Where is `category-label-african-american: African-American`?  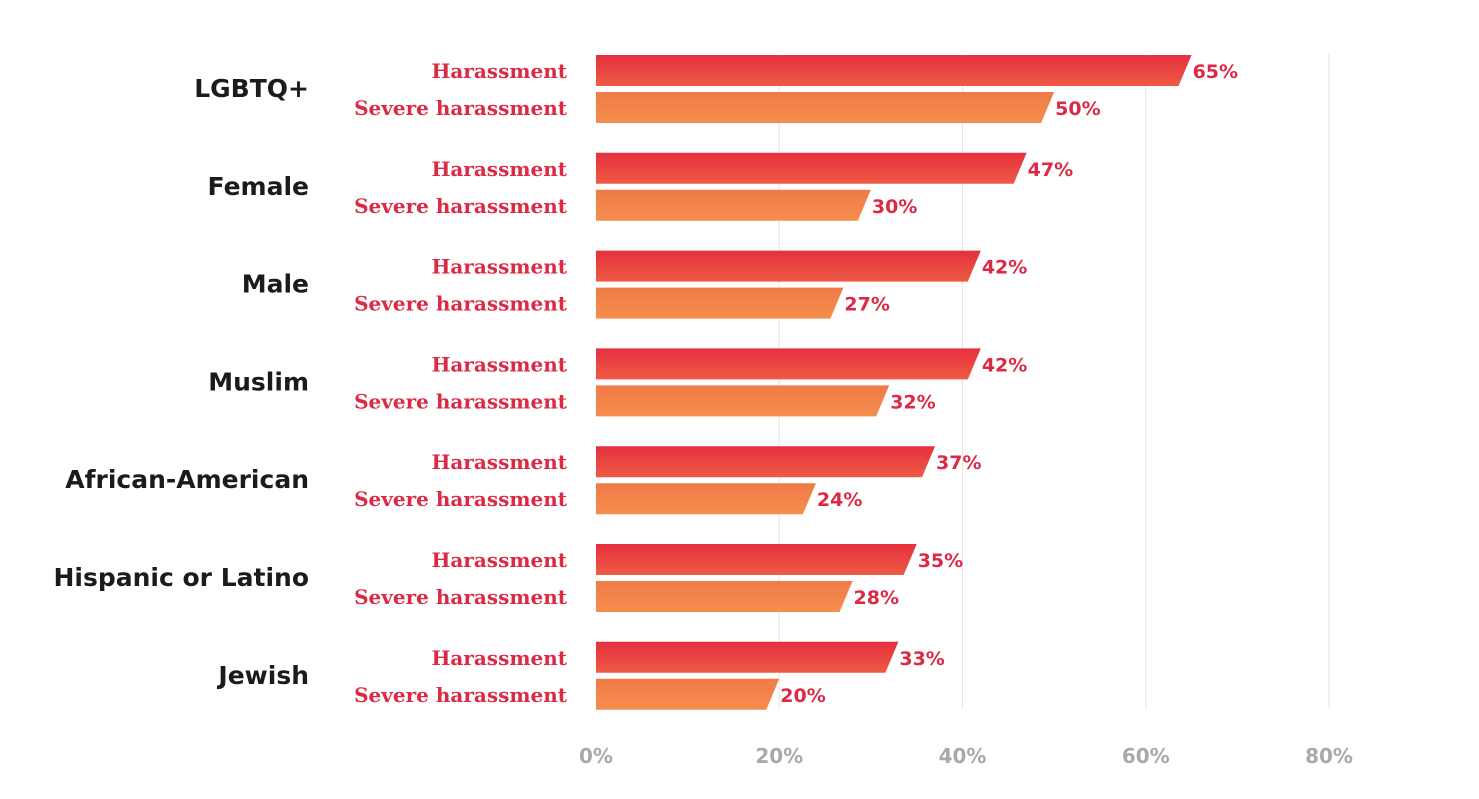 category-label-african-american: African-American is located at coordinates (187, 479).